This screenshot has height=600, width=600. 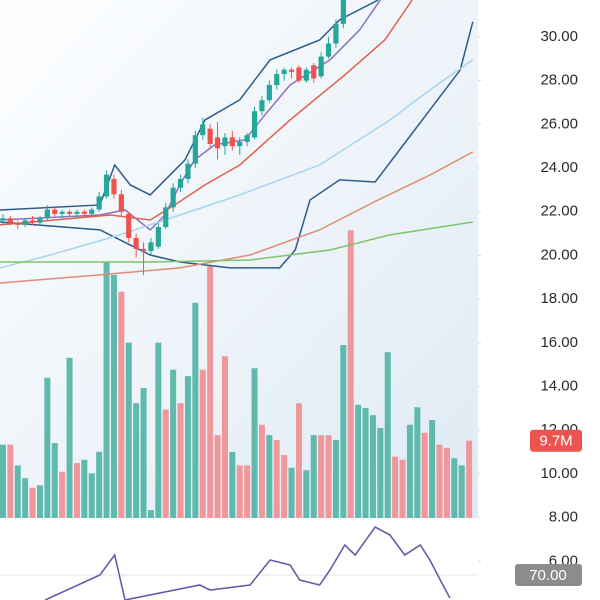 I want to click on y-tick-label: 22.00, so click(x=559, y=211).